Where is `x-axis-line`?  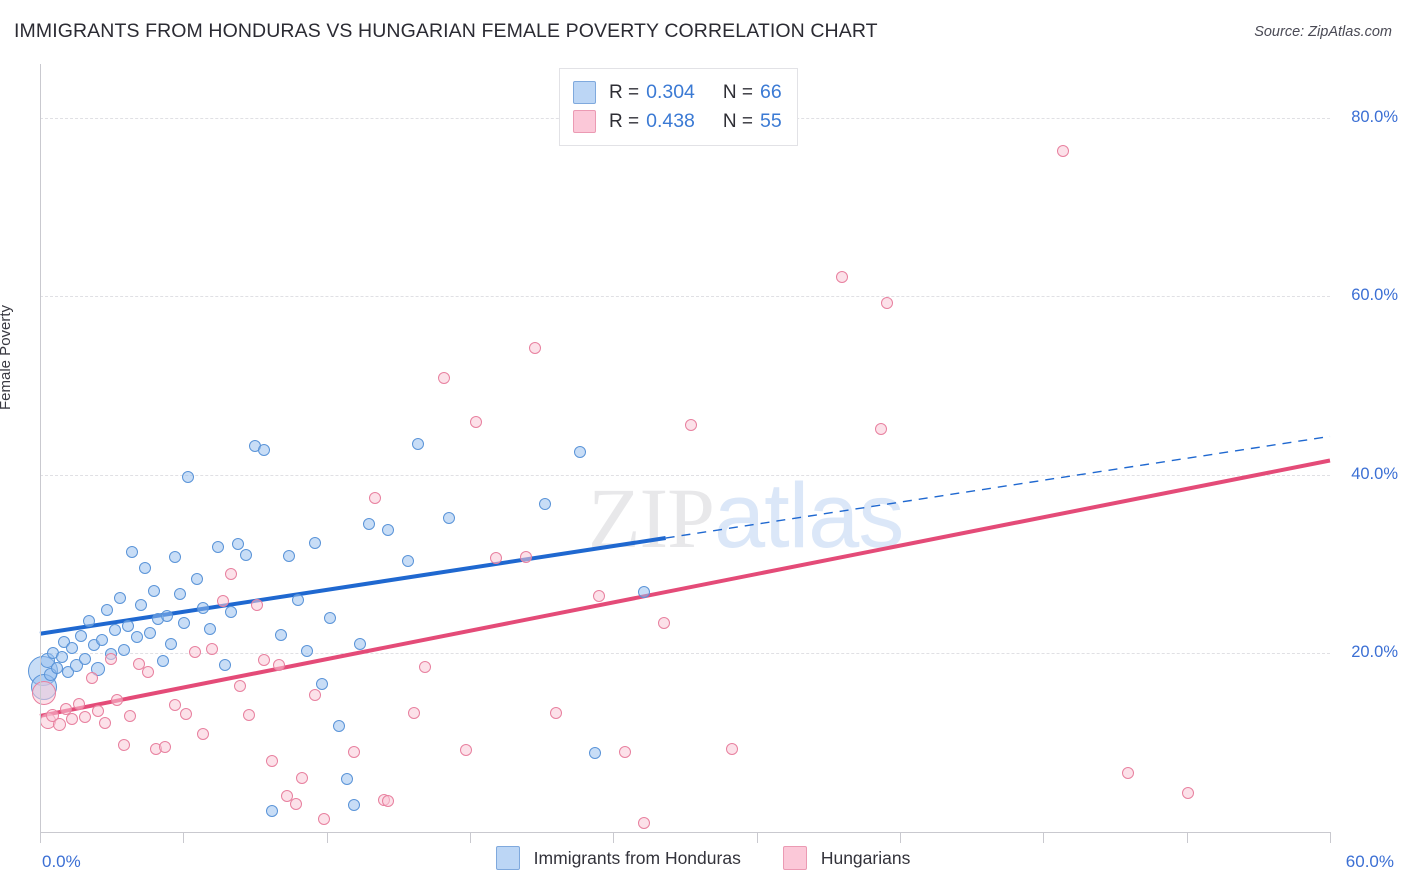 x-axis-line is located at coordinates (685, 832).